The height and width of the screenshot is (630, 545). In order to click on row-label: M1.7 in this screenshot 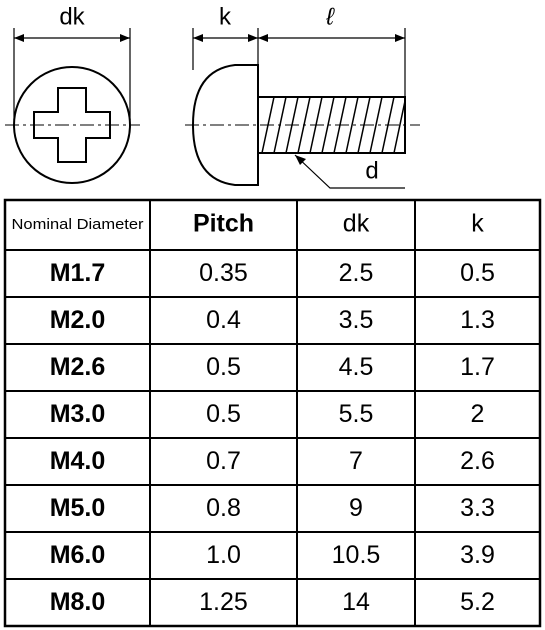, I will do `click(78, 273)`.